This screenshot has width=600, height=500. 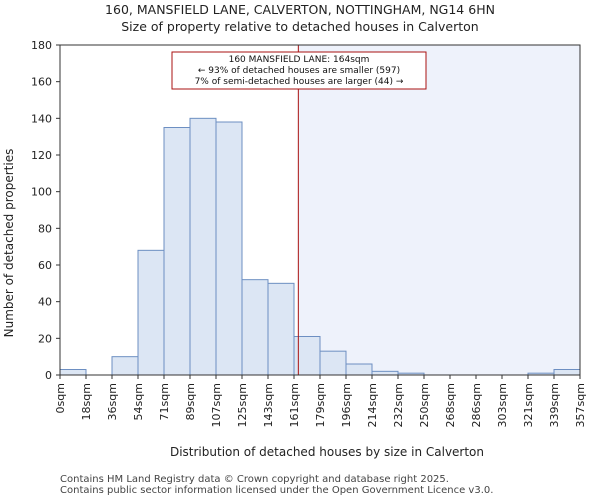 What do you see at coordinates (41, 192) in the screenshot?
I see `y-tick-label: 100` at bounding box center [41, 192].